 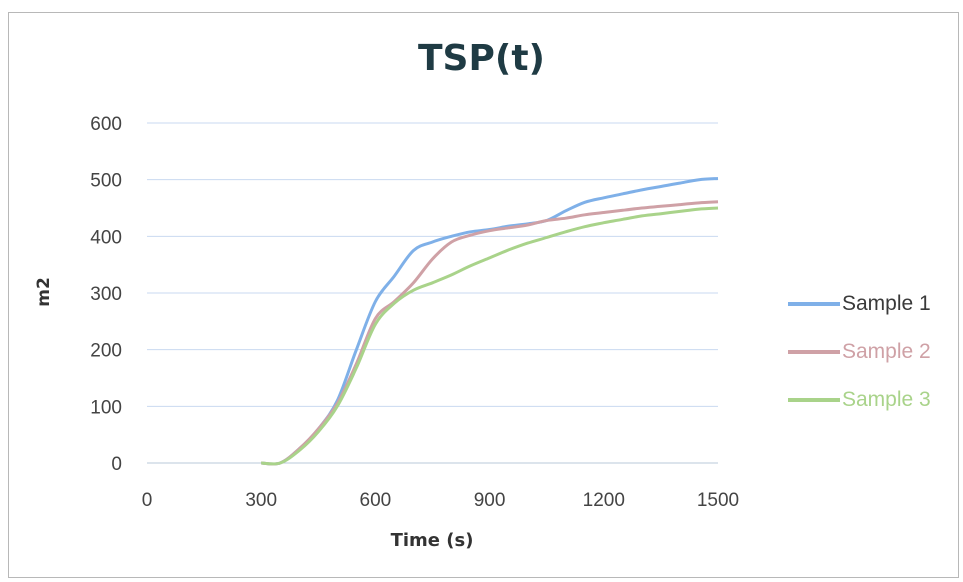 I want to click on legend-item-sample-1: Sample 1, so click(x=859, y=304).